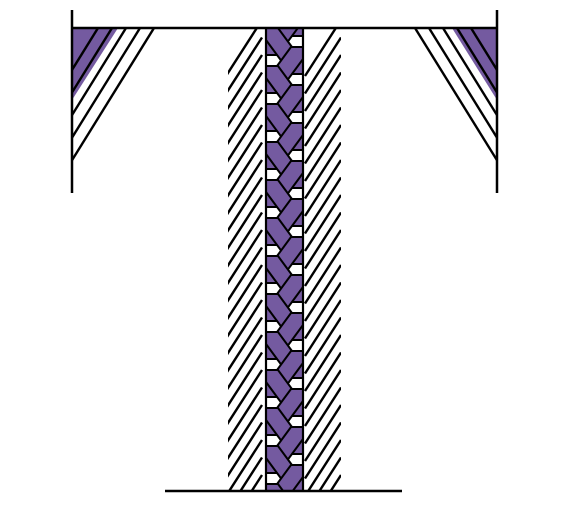  What do you see at coordinates (275, 487) in the screenshot?
I see `braid-strand-a` at bounding box center [275, 487].